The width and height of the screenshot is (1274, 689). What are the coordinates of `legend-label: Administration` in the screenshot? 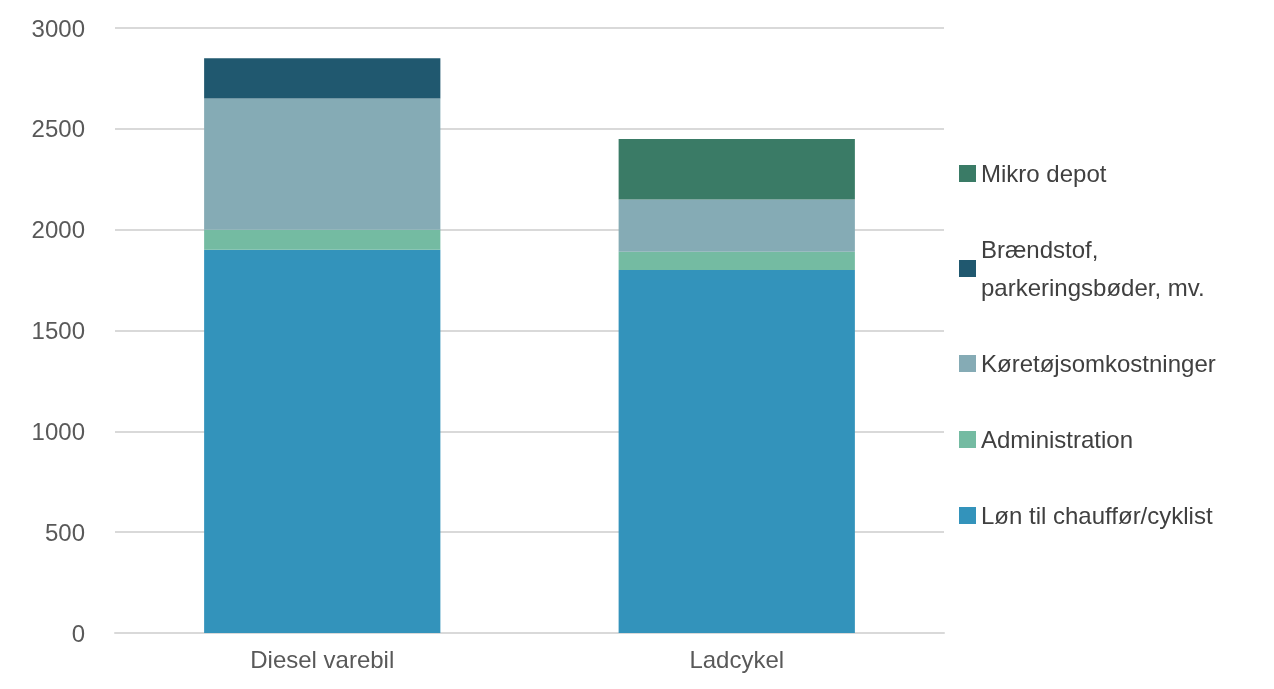 It's located at (1057, 439).